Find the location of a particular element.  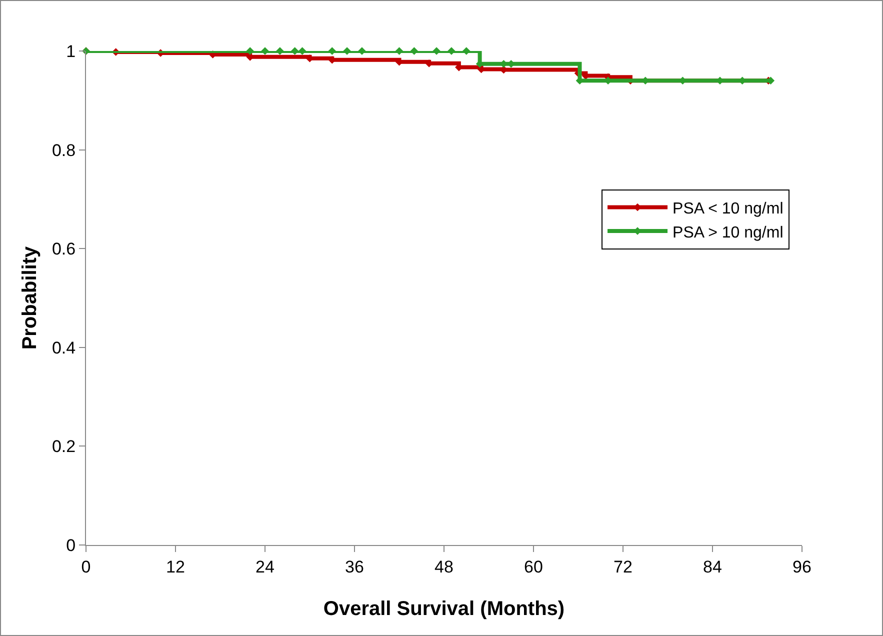

x-tick-label: 36 is located at coordinates (354, 566).